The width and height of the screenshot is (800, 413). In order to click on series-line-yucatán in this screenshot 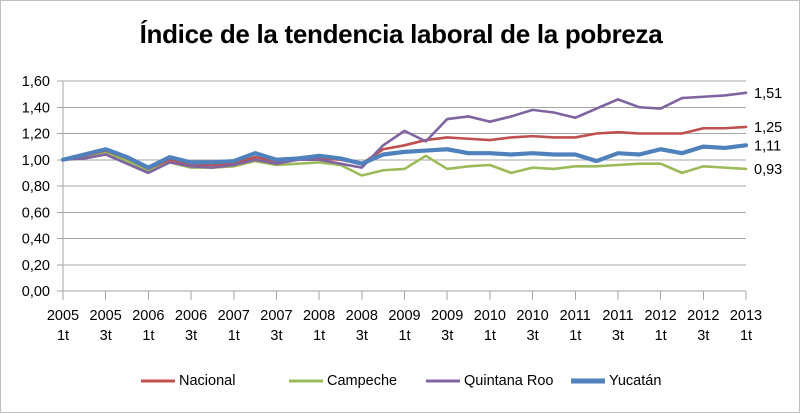, I will do `click(404, 156)`.